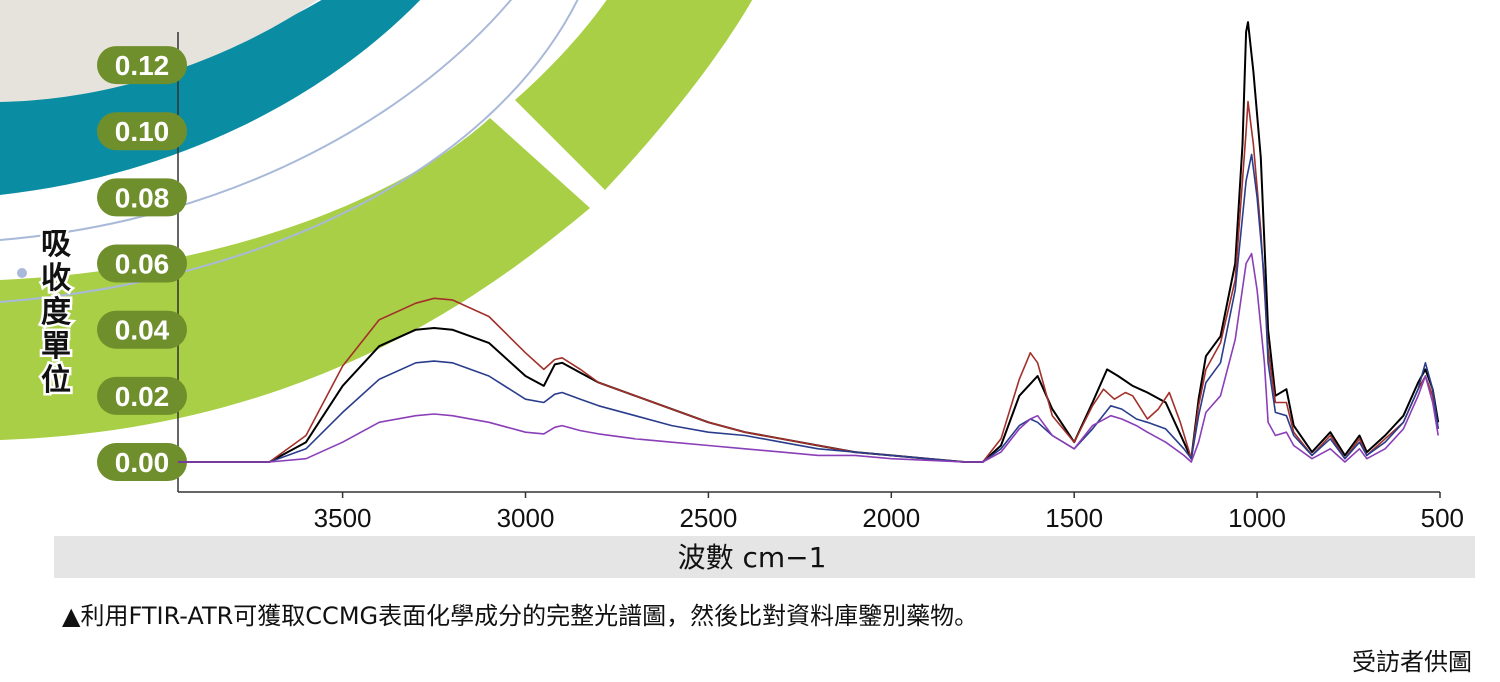 The width and height of the screenshot is (1500, 682). Describe the element at coordinates (343, 518) in the screenshot. I see `x-tick-label: 3500` at that location.